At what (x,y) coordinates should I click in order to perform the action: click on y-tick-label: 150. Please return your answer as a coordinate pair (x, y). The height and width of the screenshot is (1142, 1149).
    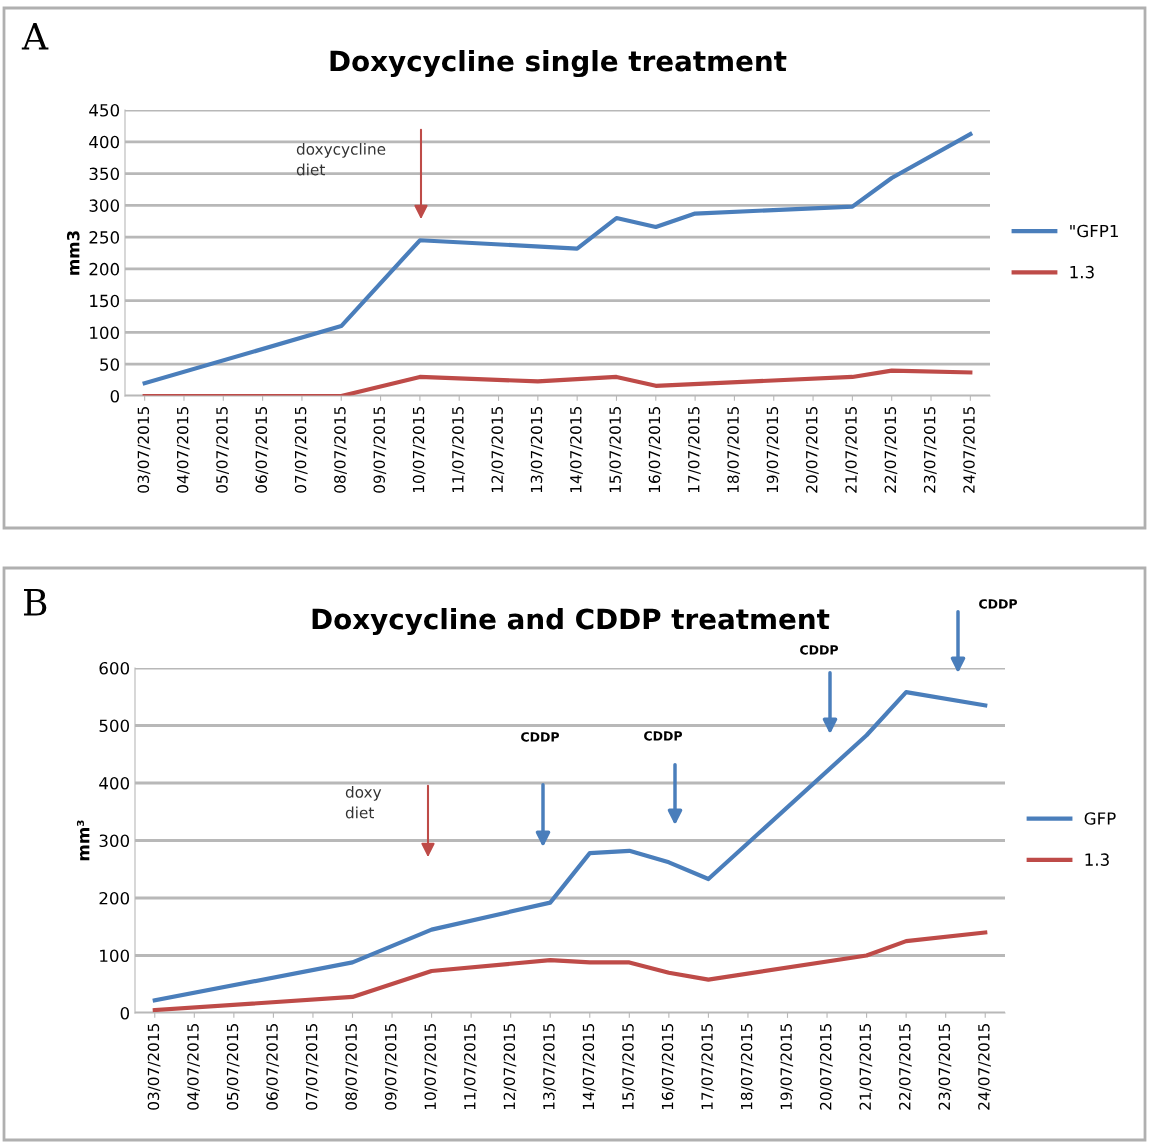
    Looking at the image, I should click on (105, 301).